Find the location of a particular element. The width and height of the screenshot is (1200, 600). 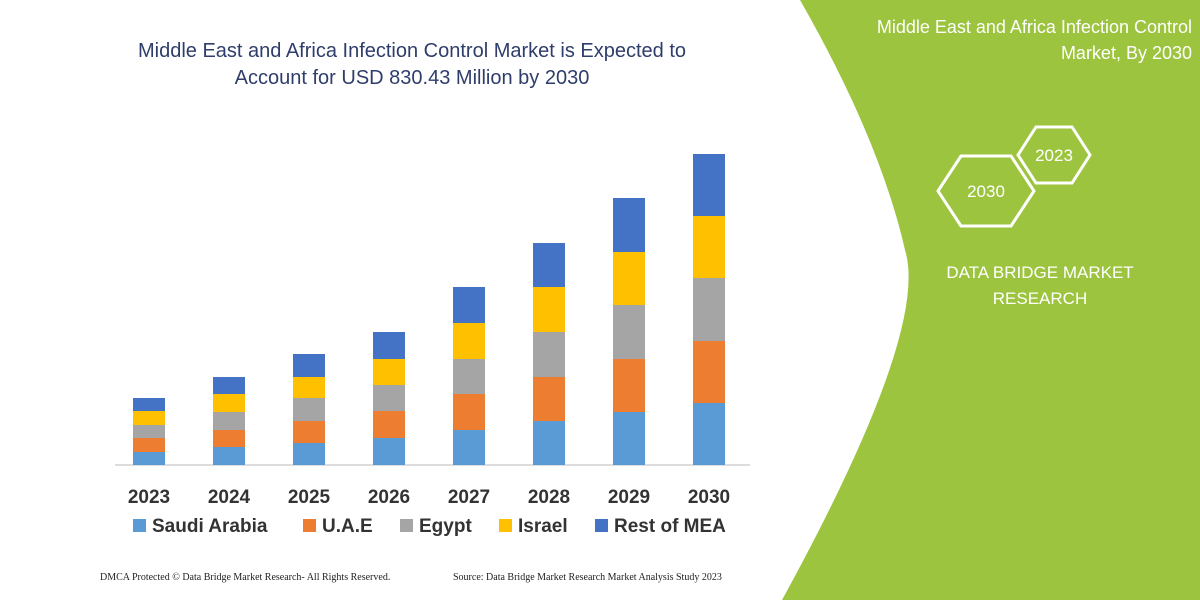

x-tick-label: 2026 is located at coordinates (389, 497).